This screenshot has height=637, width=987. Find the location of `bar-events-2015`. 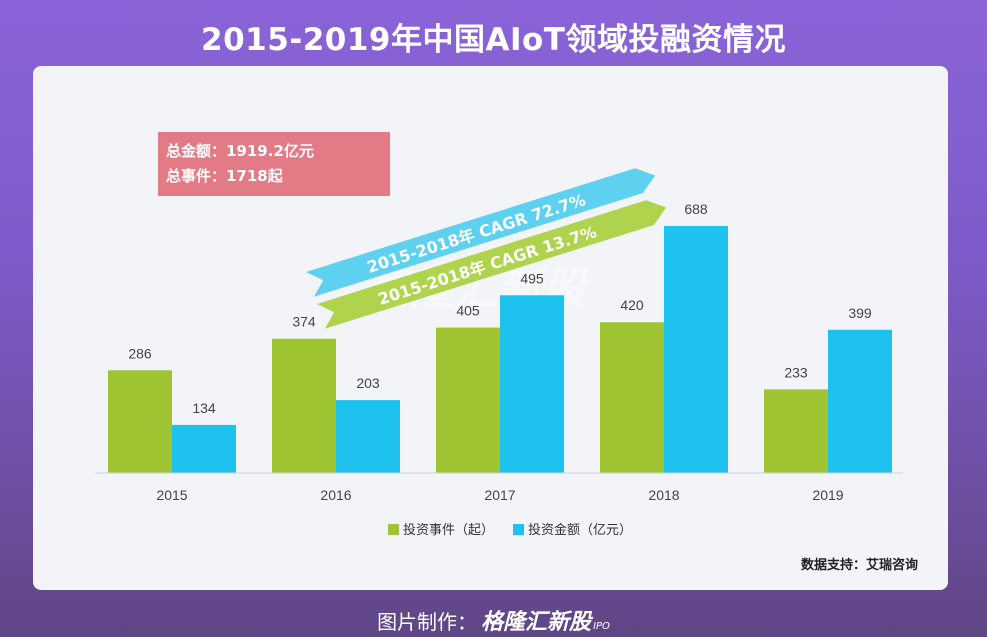

bar-events-2015 is located at coordinates (140, 421).